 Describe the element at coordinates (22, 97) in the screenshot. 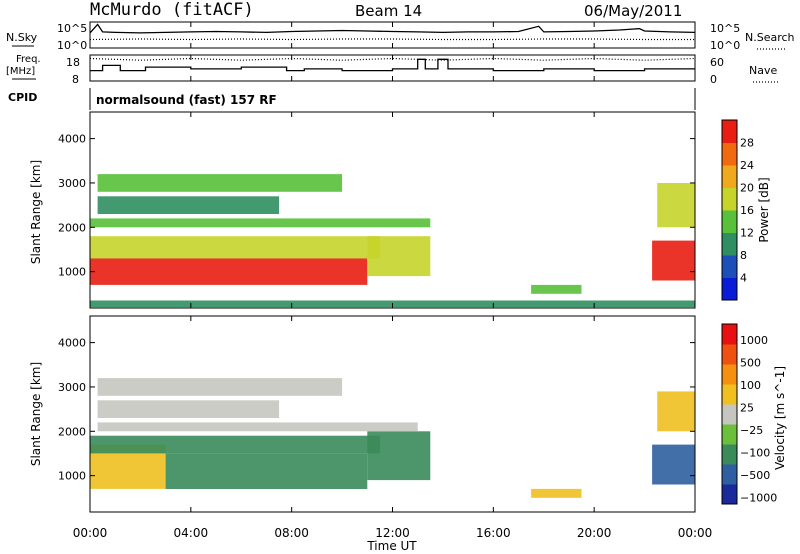

I see `cpid-label: CPID` at that location.